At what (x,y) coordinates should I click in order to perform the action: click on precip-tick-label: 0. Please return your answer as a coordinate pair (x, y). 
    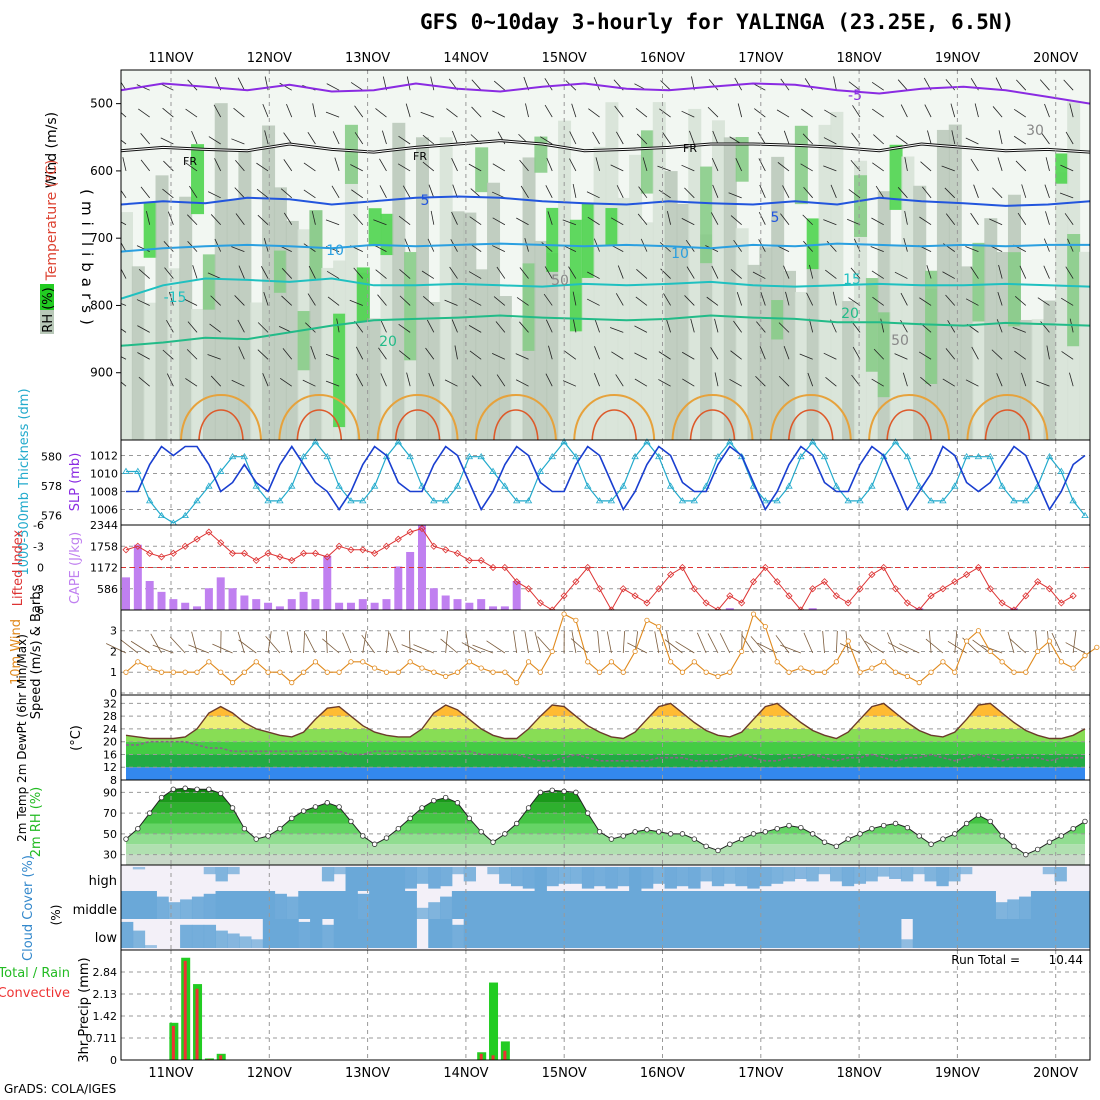
    Looking at the image, I should click on (113, 1060).